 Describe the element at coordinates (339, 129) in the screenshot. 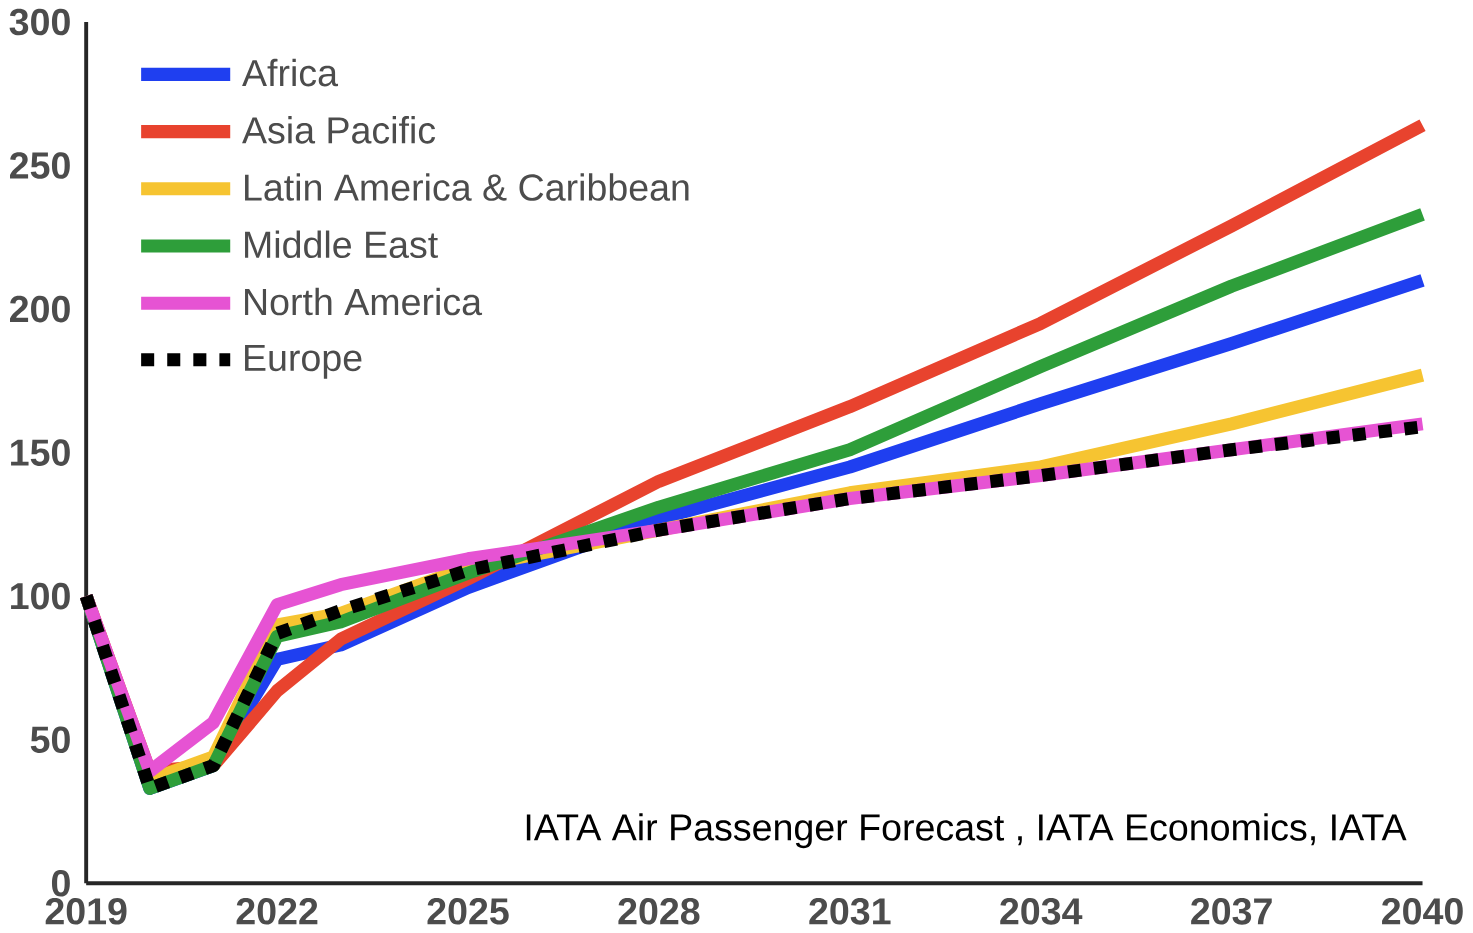

I see `legend-label: Asia Pacific` at that location.